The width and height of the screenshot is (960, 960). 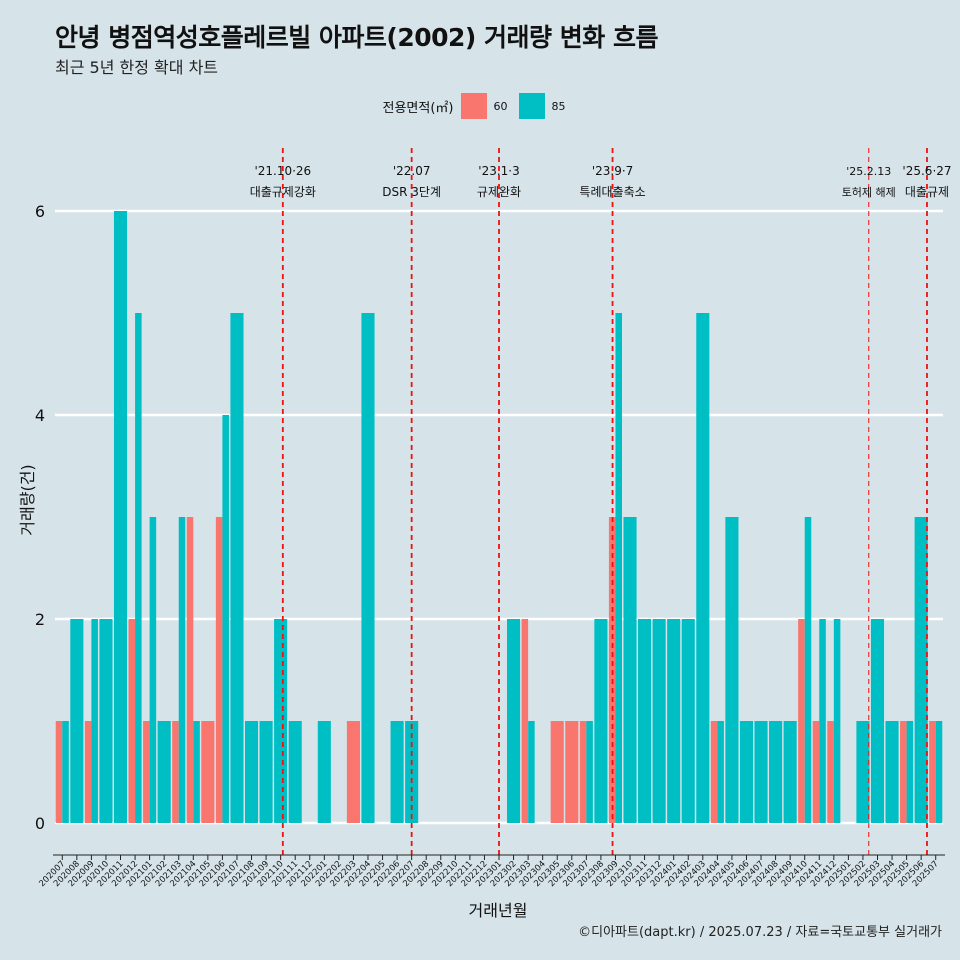 I want to click on legend-label-60: 60, so click(x=500, y=106).